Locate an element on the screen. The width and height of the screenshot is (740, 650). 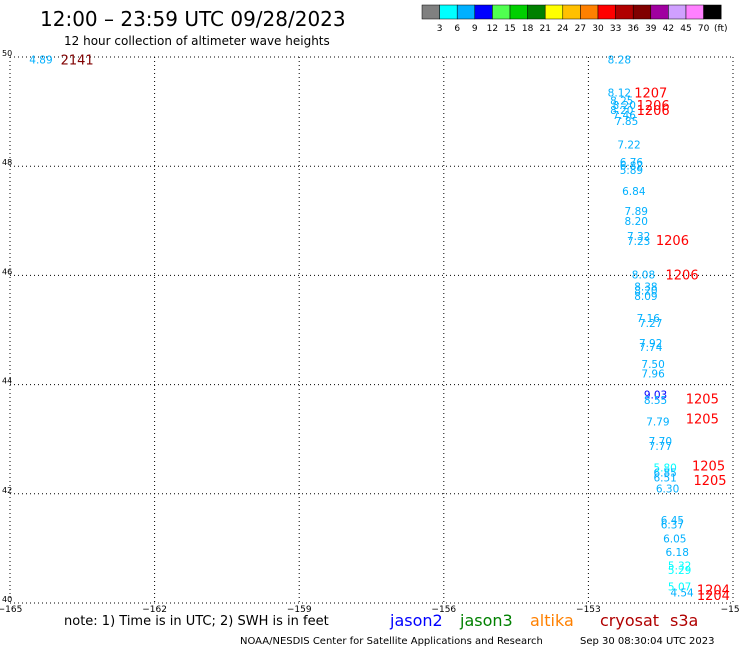
wave-height-value: 5.29 is located at coordinates (679, 571).